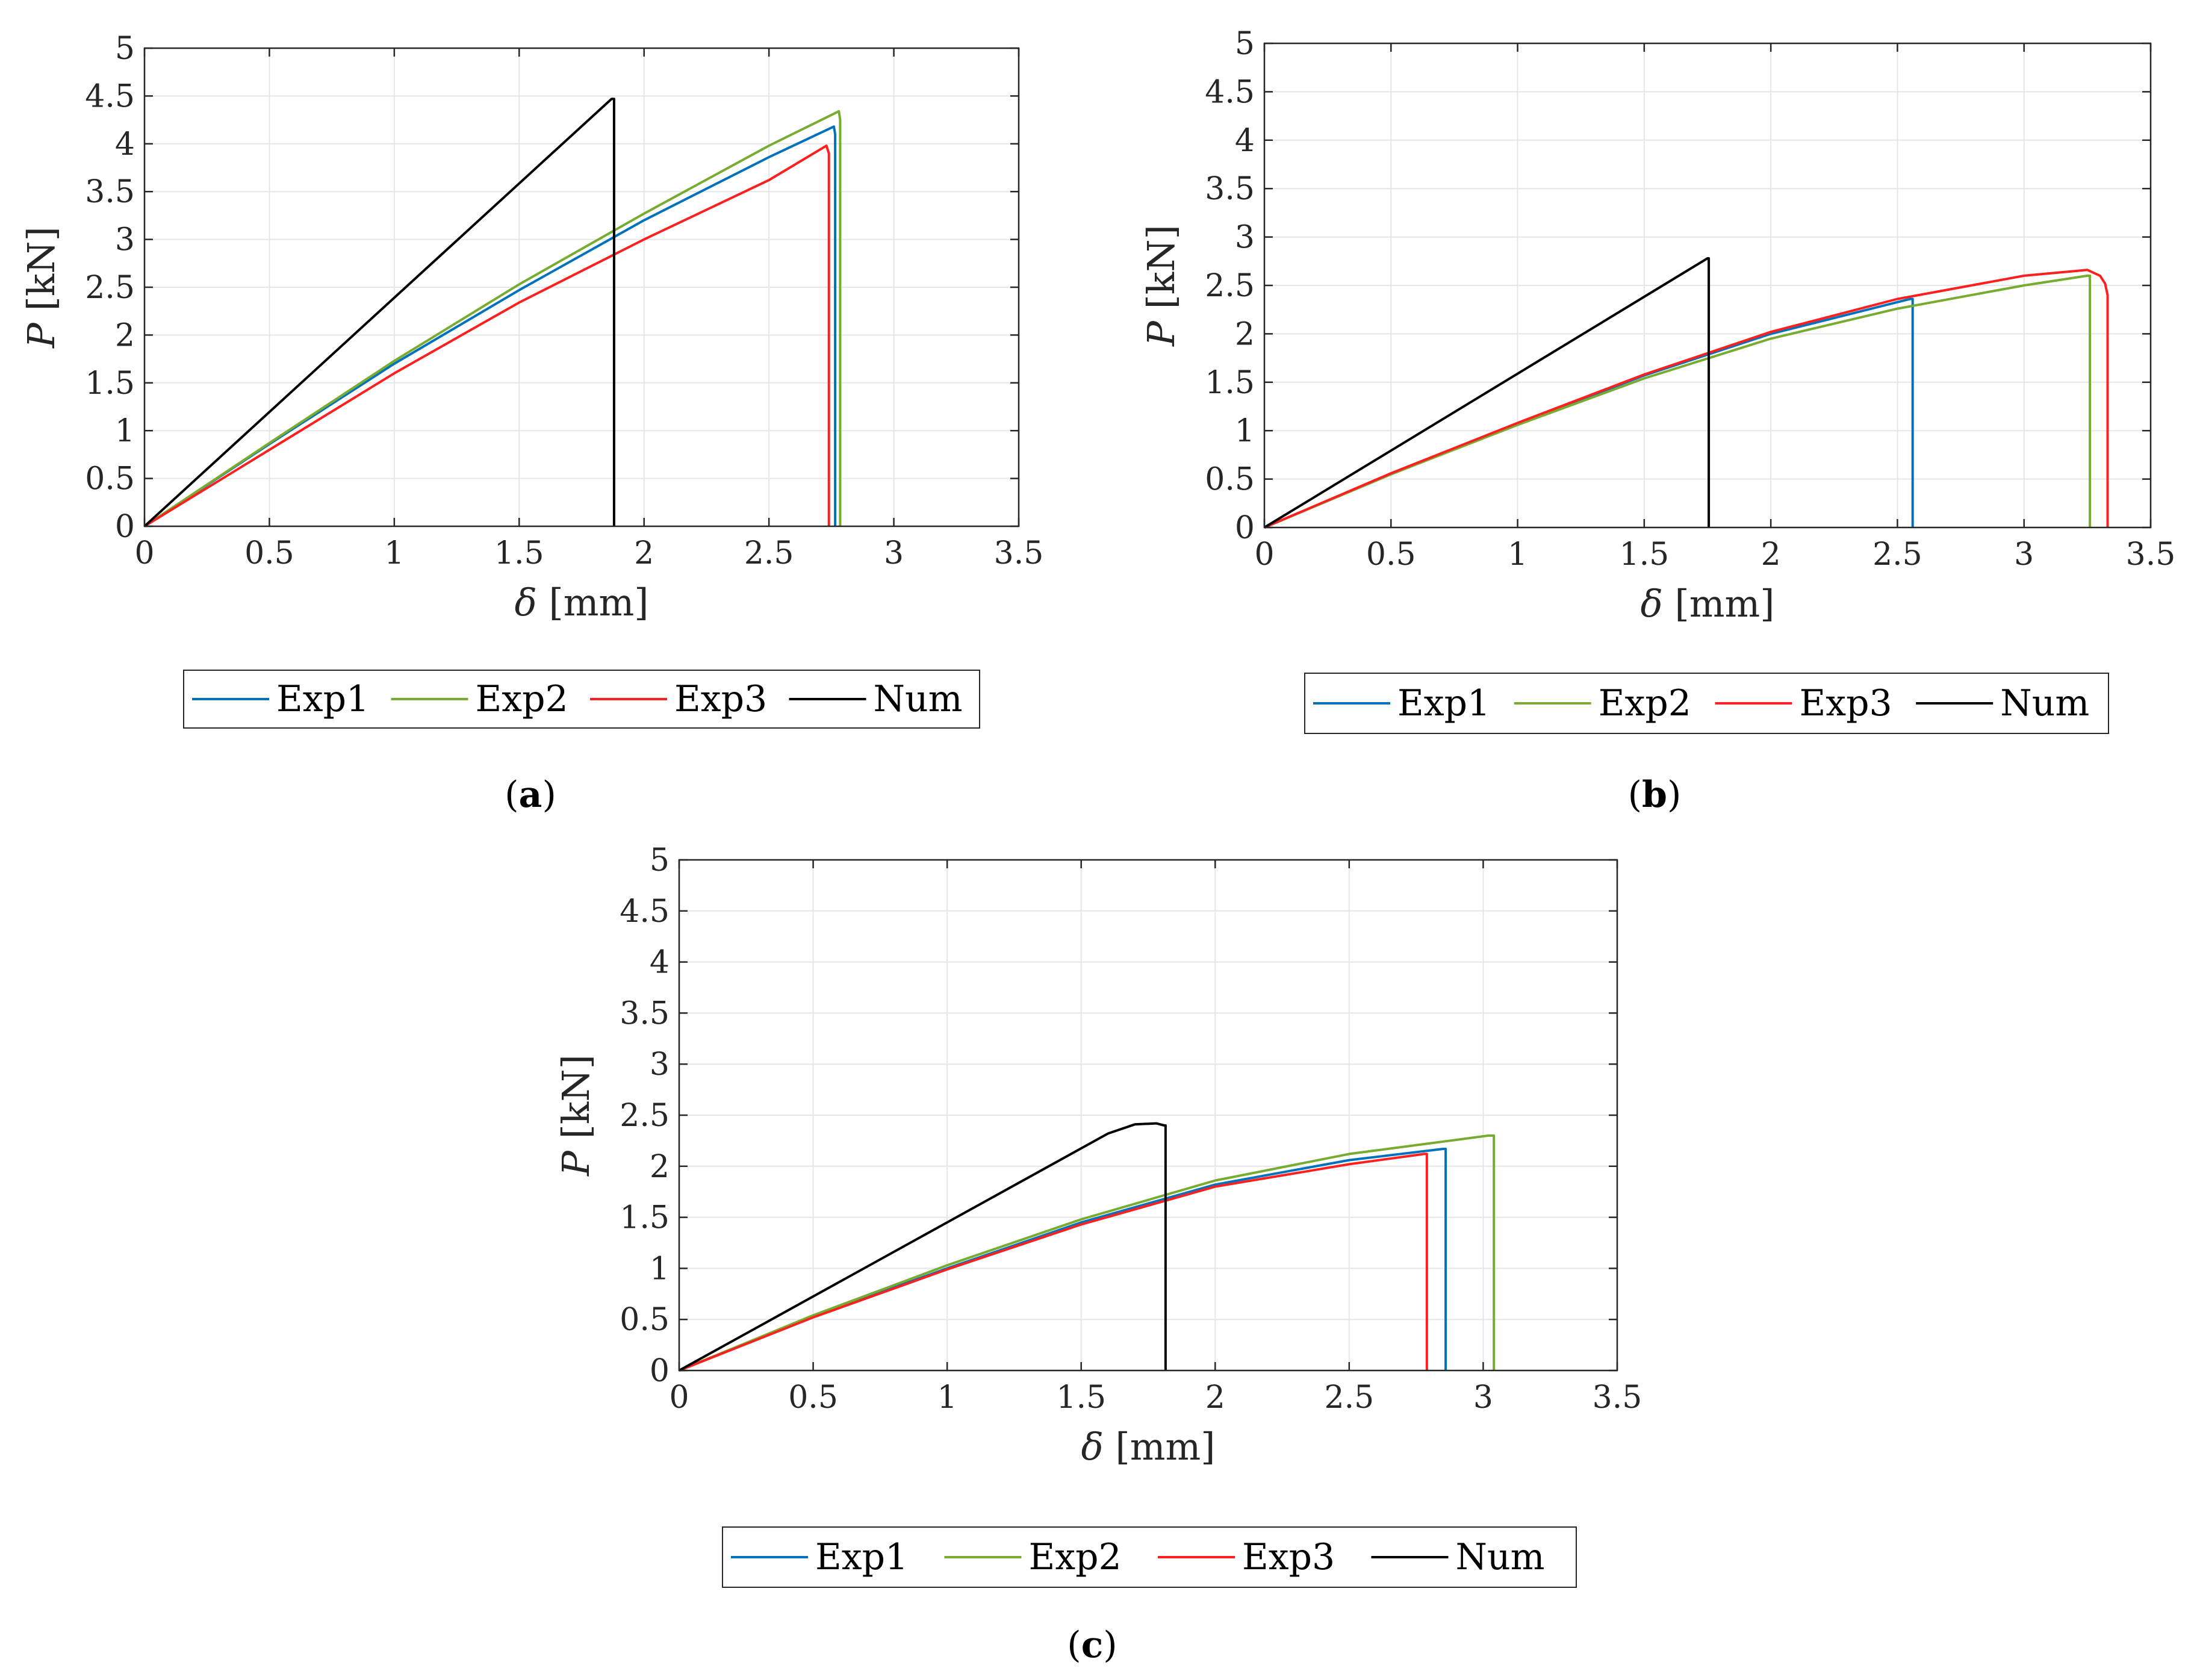 The width and height of the screenshot is (2194, 1680). What do you see at coordinates (490, 326) in the screenshot?
I see `series-line-exp1` at bounding box center [490, 326].